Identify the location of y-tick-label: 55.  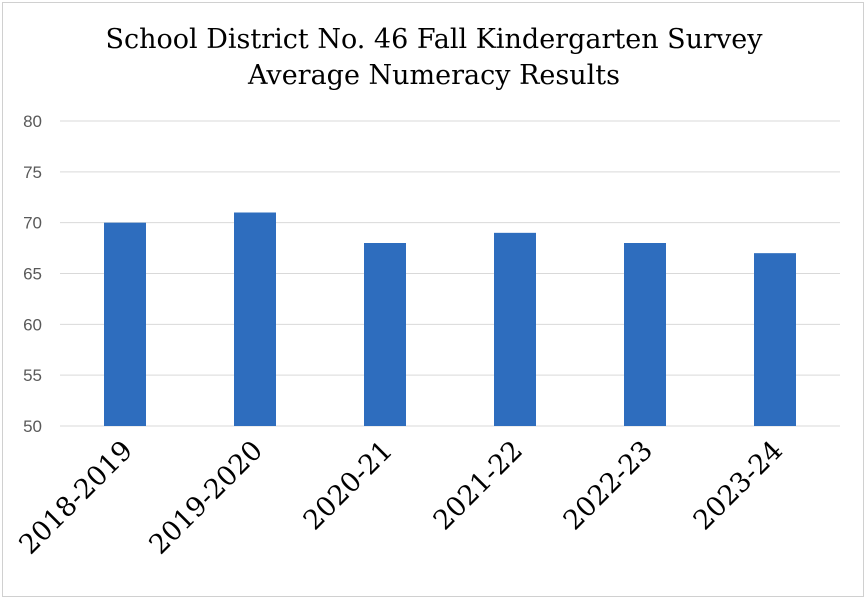
(32, 375).